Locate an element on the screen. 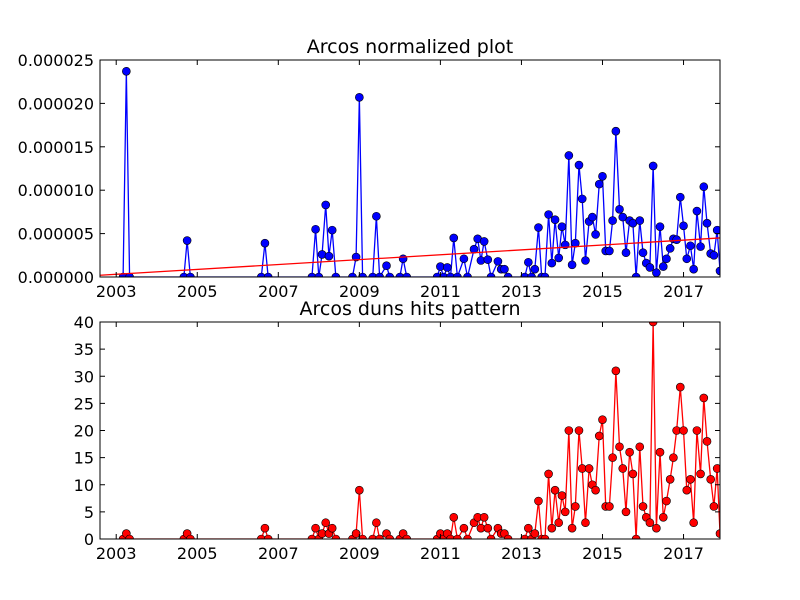  y-tick-label: 0.000010 is located at coordinates (56, 190).